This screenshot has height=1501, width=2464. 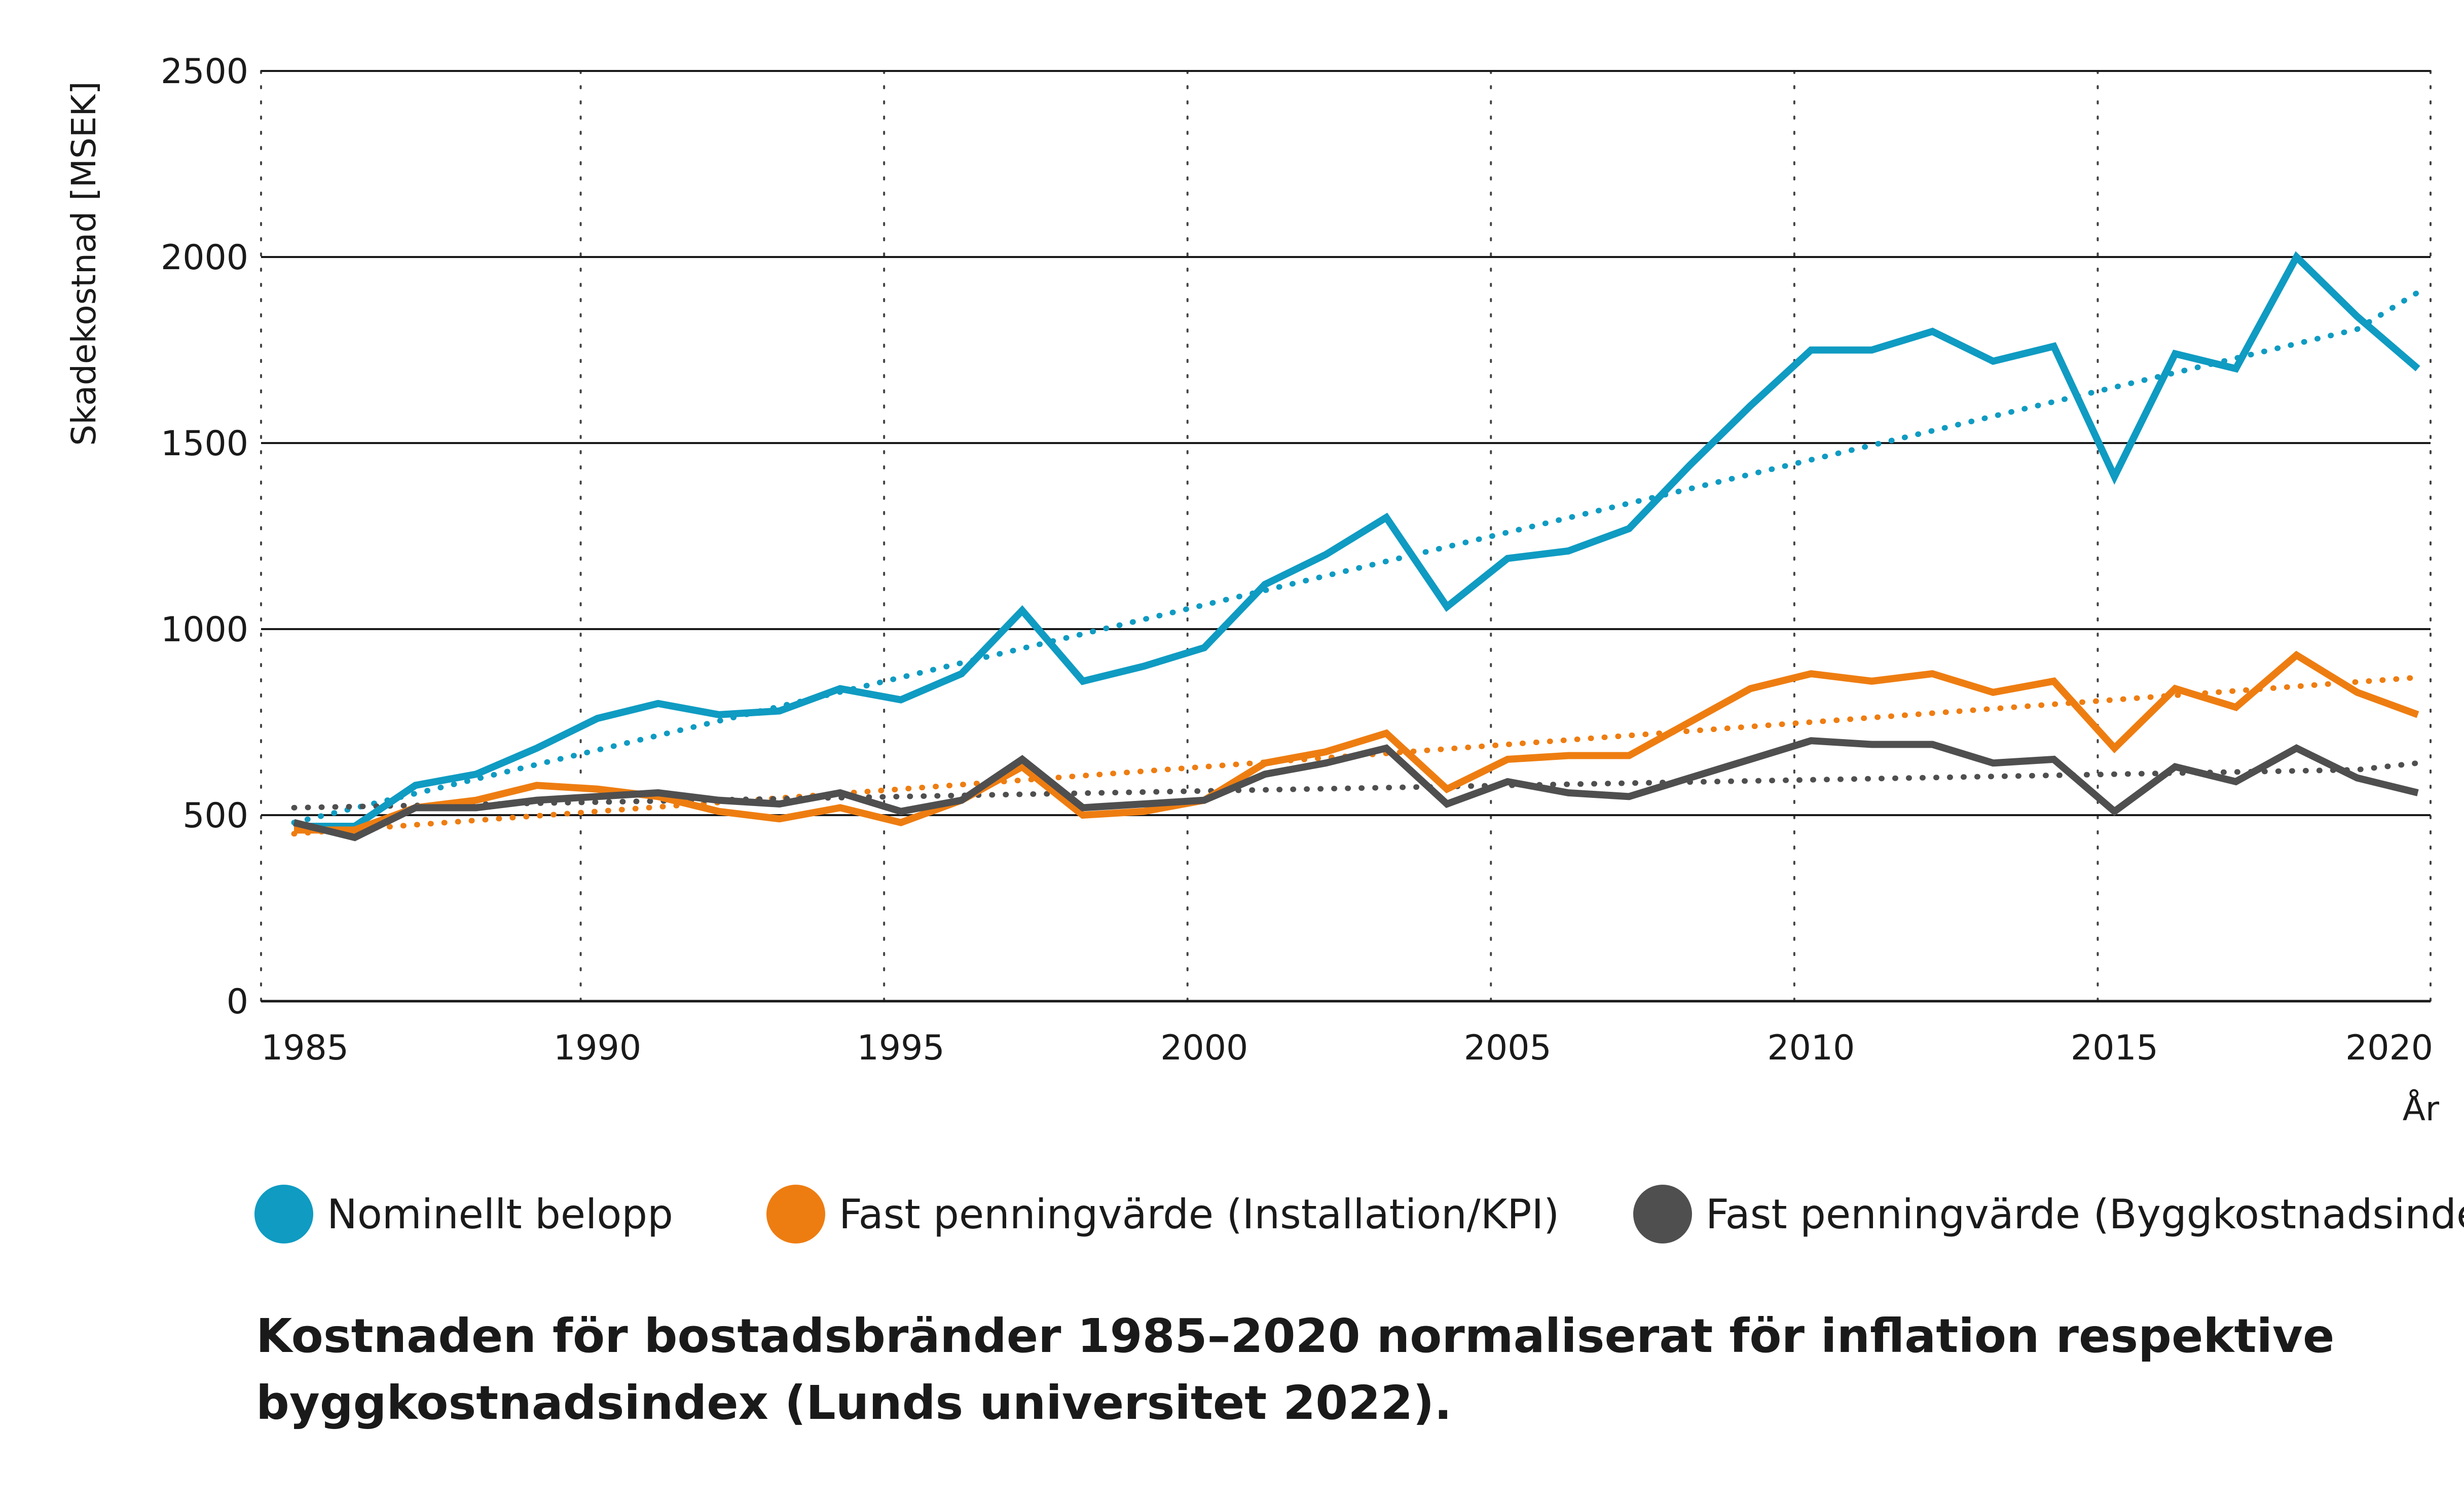 I want to click on y-tick-label: 500, so click(x=215, y=816).